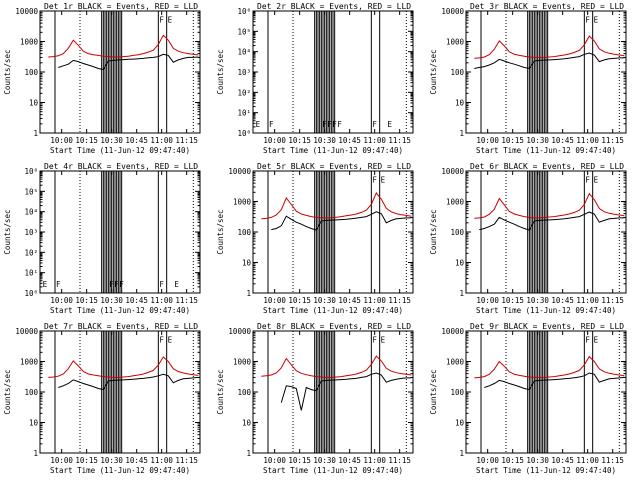 Image resolution: width=640 pixels, height=480 pixels. Describe the element at coordinates (244, 133) in the screenshot. I see `y-tick-label: 10⁰` at that location.